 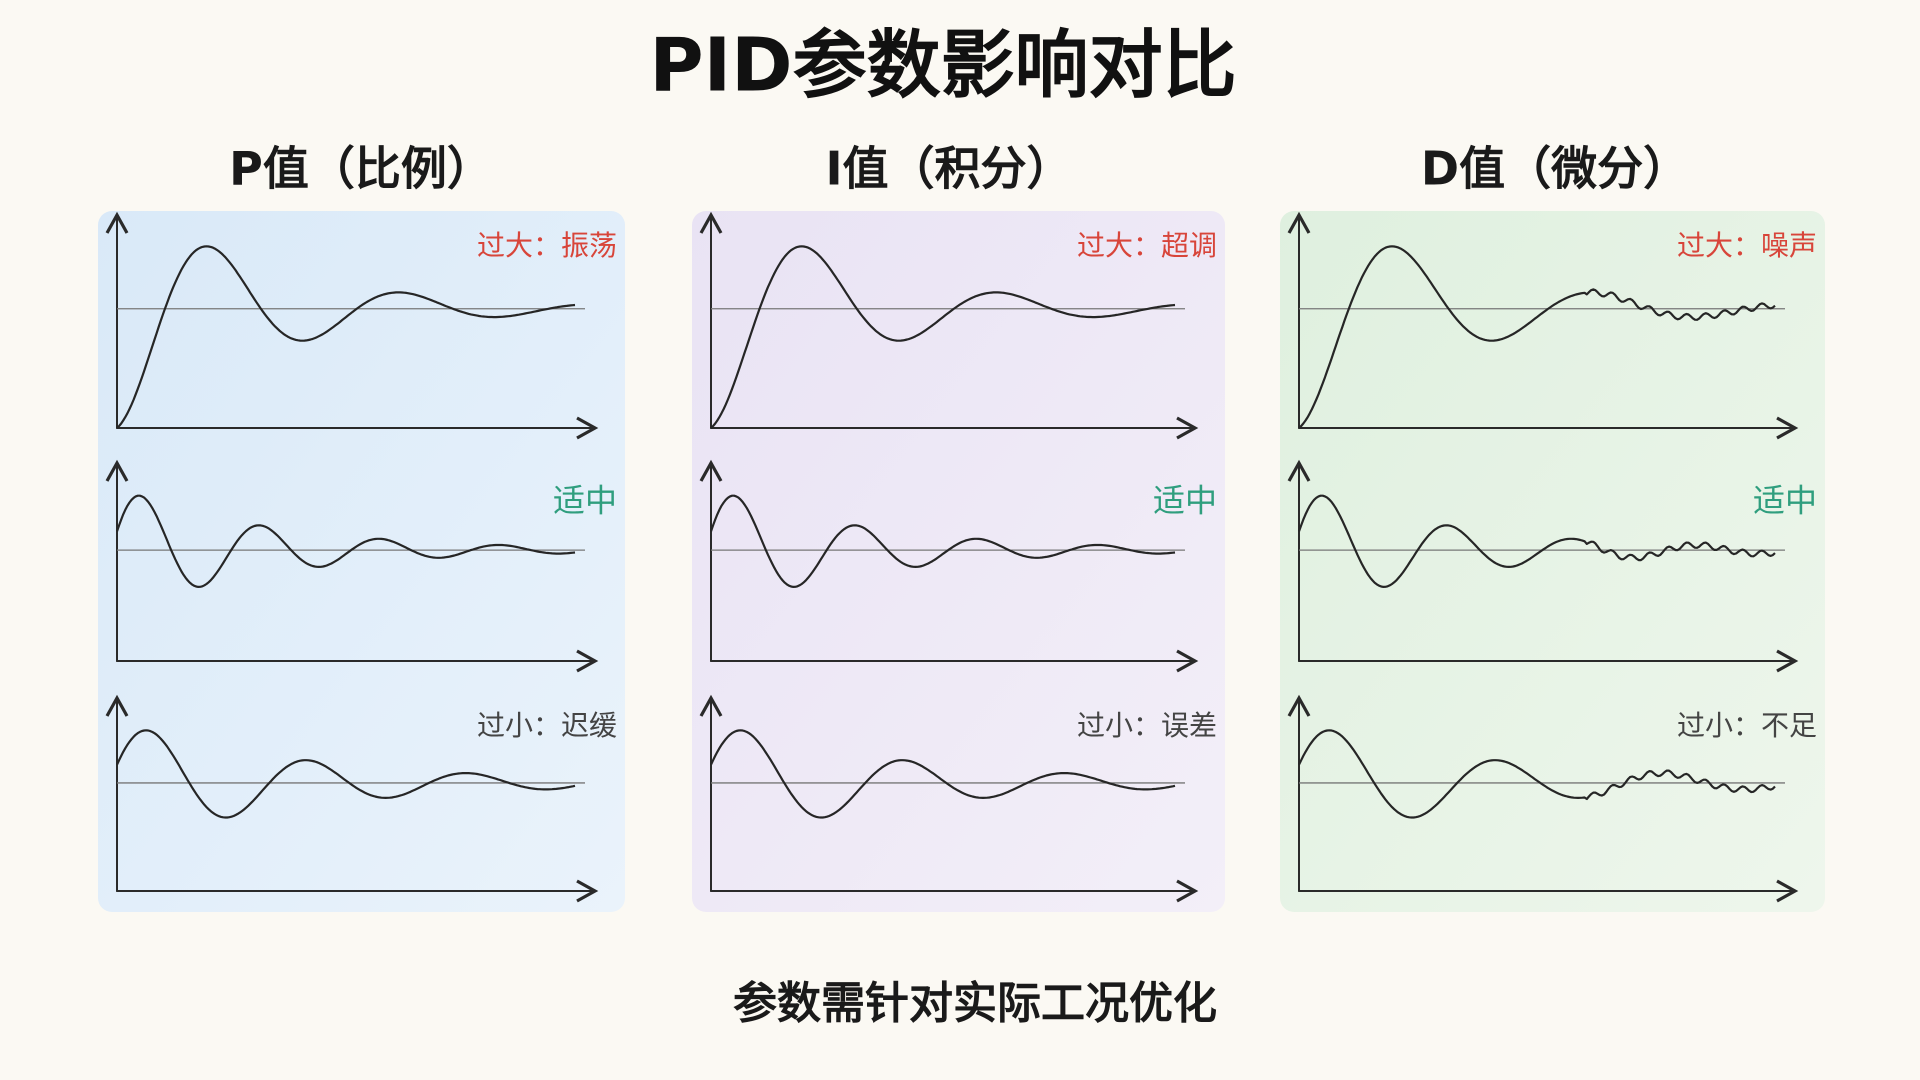 I want to click on column-heading: P值（比例）, so click(x=361, y=169).